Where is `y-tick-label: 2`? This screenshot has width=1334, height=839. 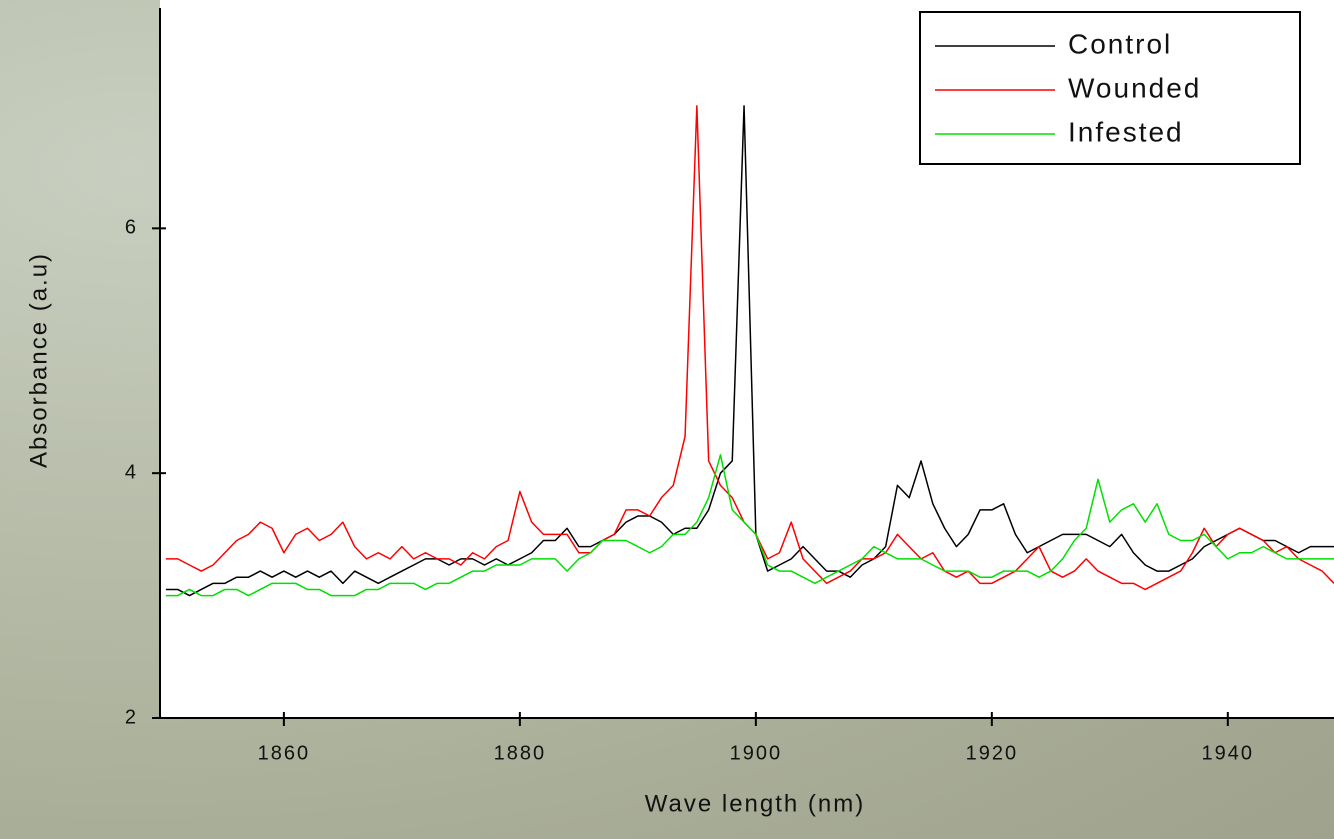 y-tick-label: 2 is located at coordinates (131, 717).